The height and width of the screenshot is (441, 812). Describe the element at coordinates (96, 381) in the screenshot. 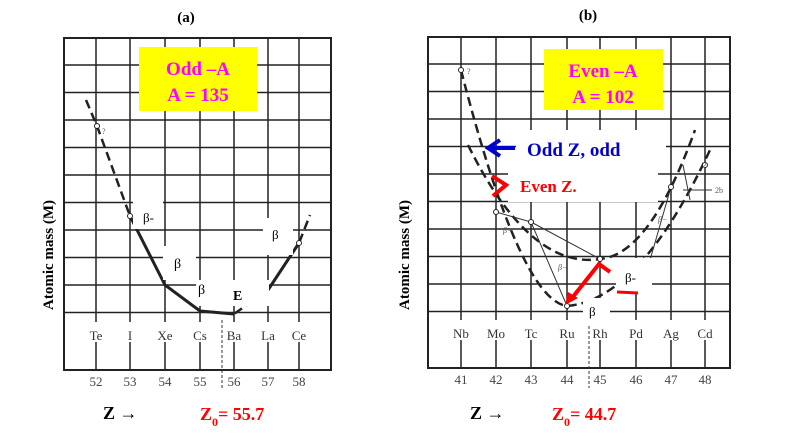

I see `z-tick-label: 52` at that location.